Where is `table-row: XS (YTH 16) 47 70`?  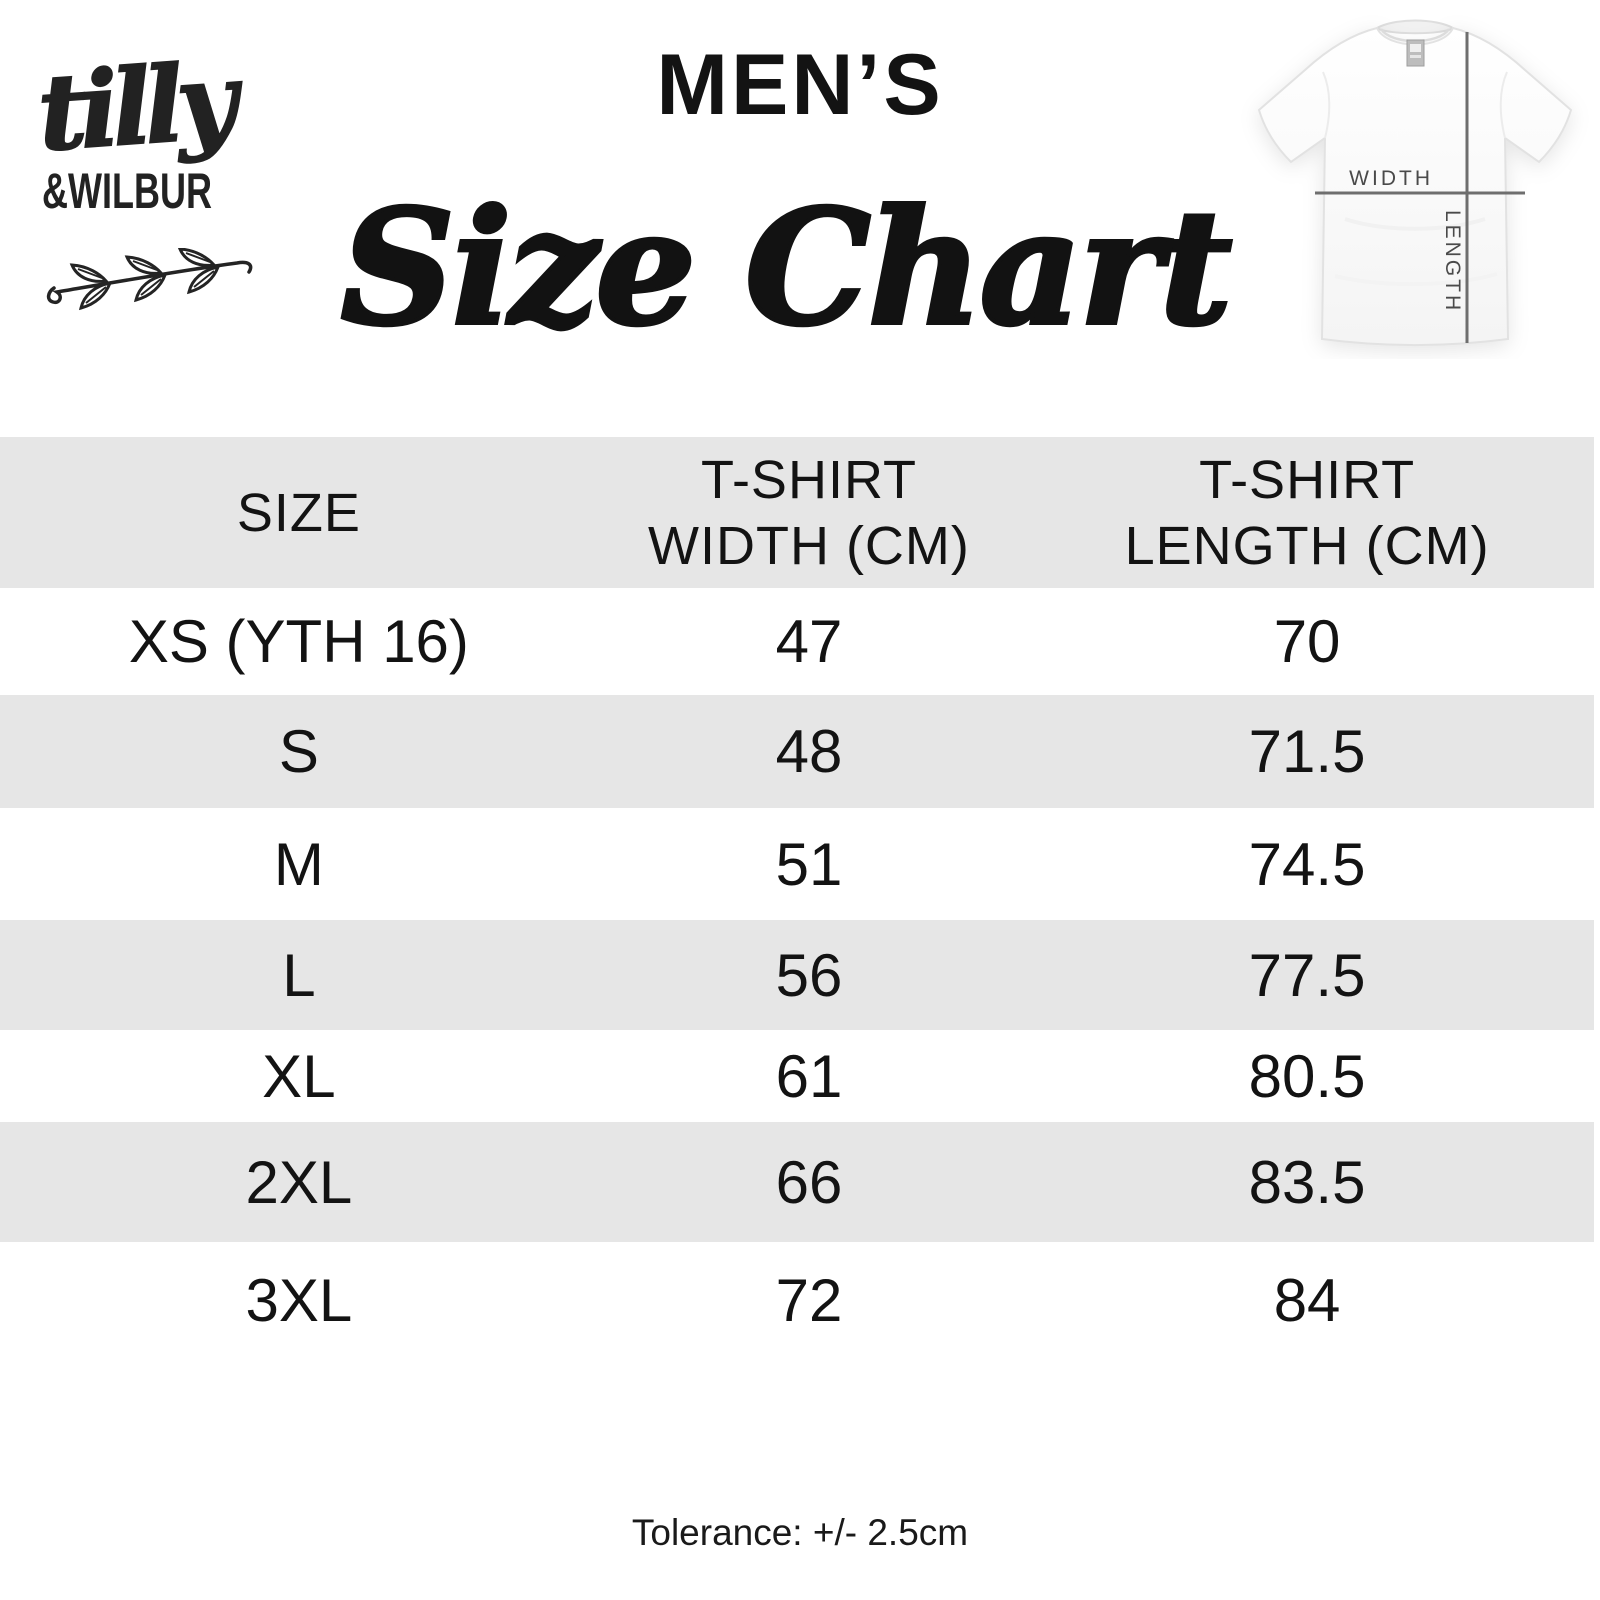 table-row: XS (YTH 16) 47 70 is located at coordinates (797, 641).